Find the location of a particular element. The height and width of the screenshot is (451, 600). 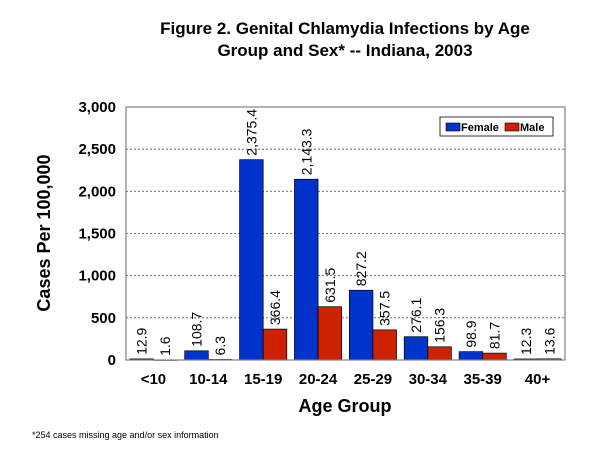

data-label-male: 81.7 is located at coordinates (494, 335).